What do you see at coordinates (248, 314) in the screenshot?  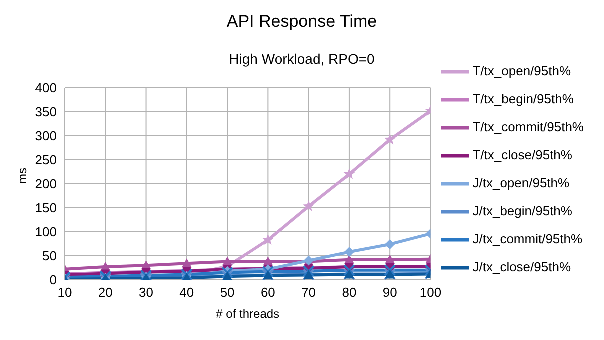 I see `x-axis-title: # of threads` at bounding box center [248, 314].